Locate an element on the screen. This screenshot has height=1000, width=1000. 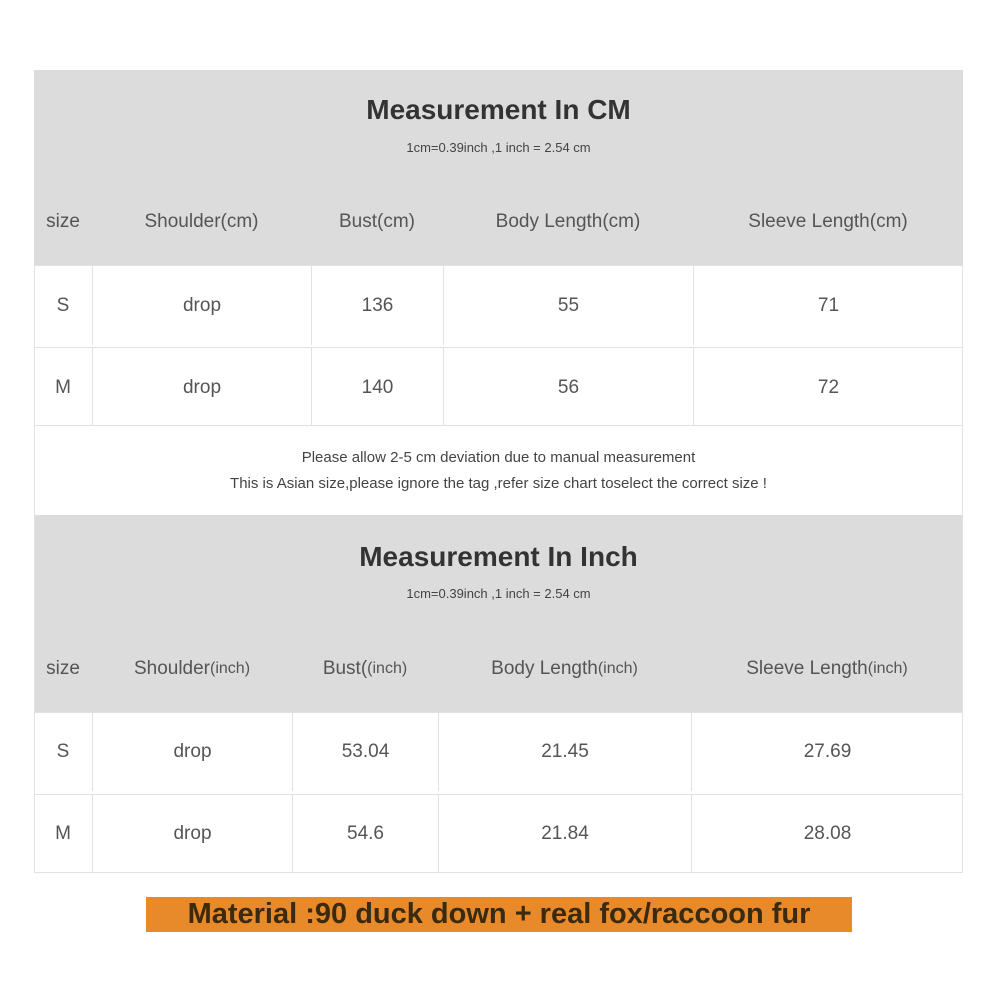
cell-bust: 136 is located at coordinates (377, 305).